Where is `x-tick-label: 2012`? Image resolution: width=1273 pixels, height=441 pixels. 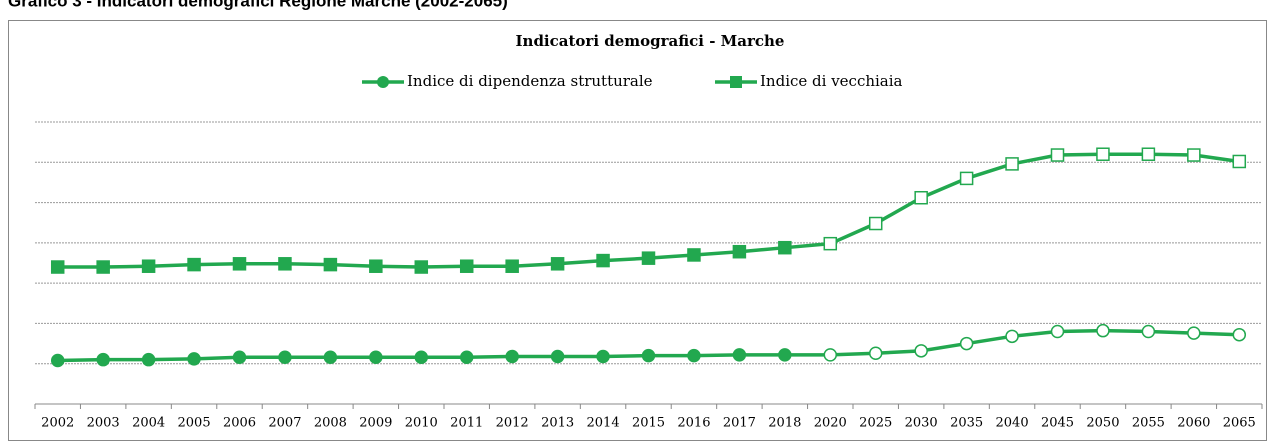 x-tick-label: 2012 is located at coordinates (512, 423).